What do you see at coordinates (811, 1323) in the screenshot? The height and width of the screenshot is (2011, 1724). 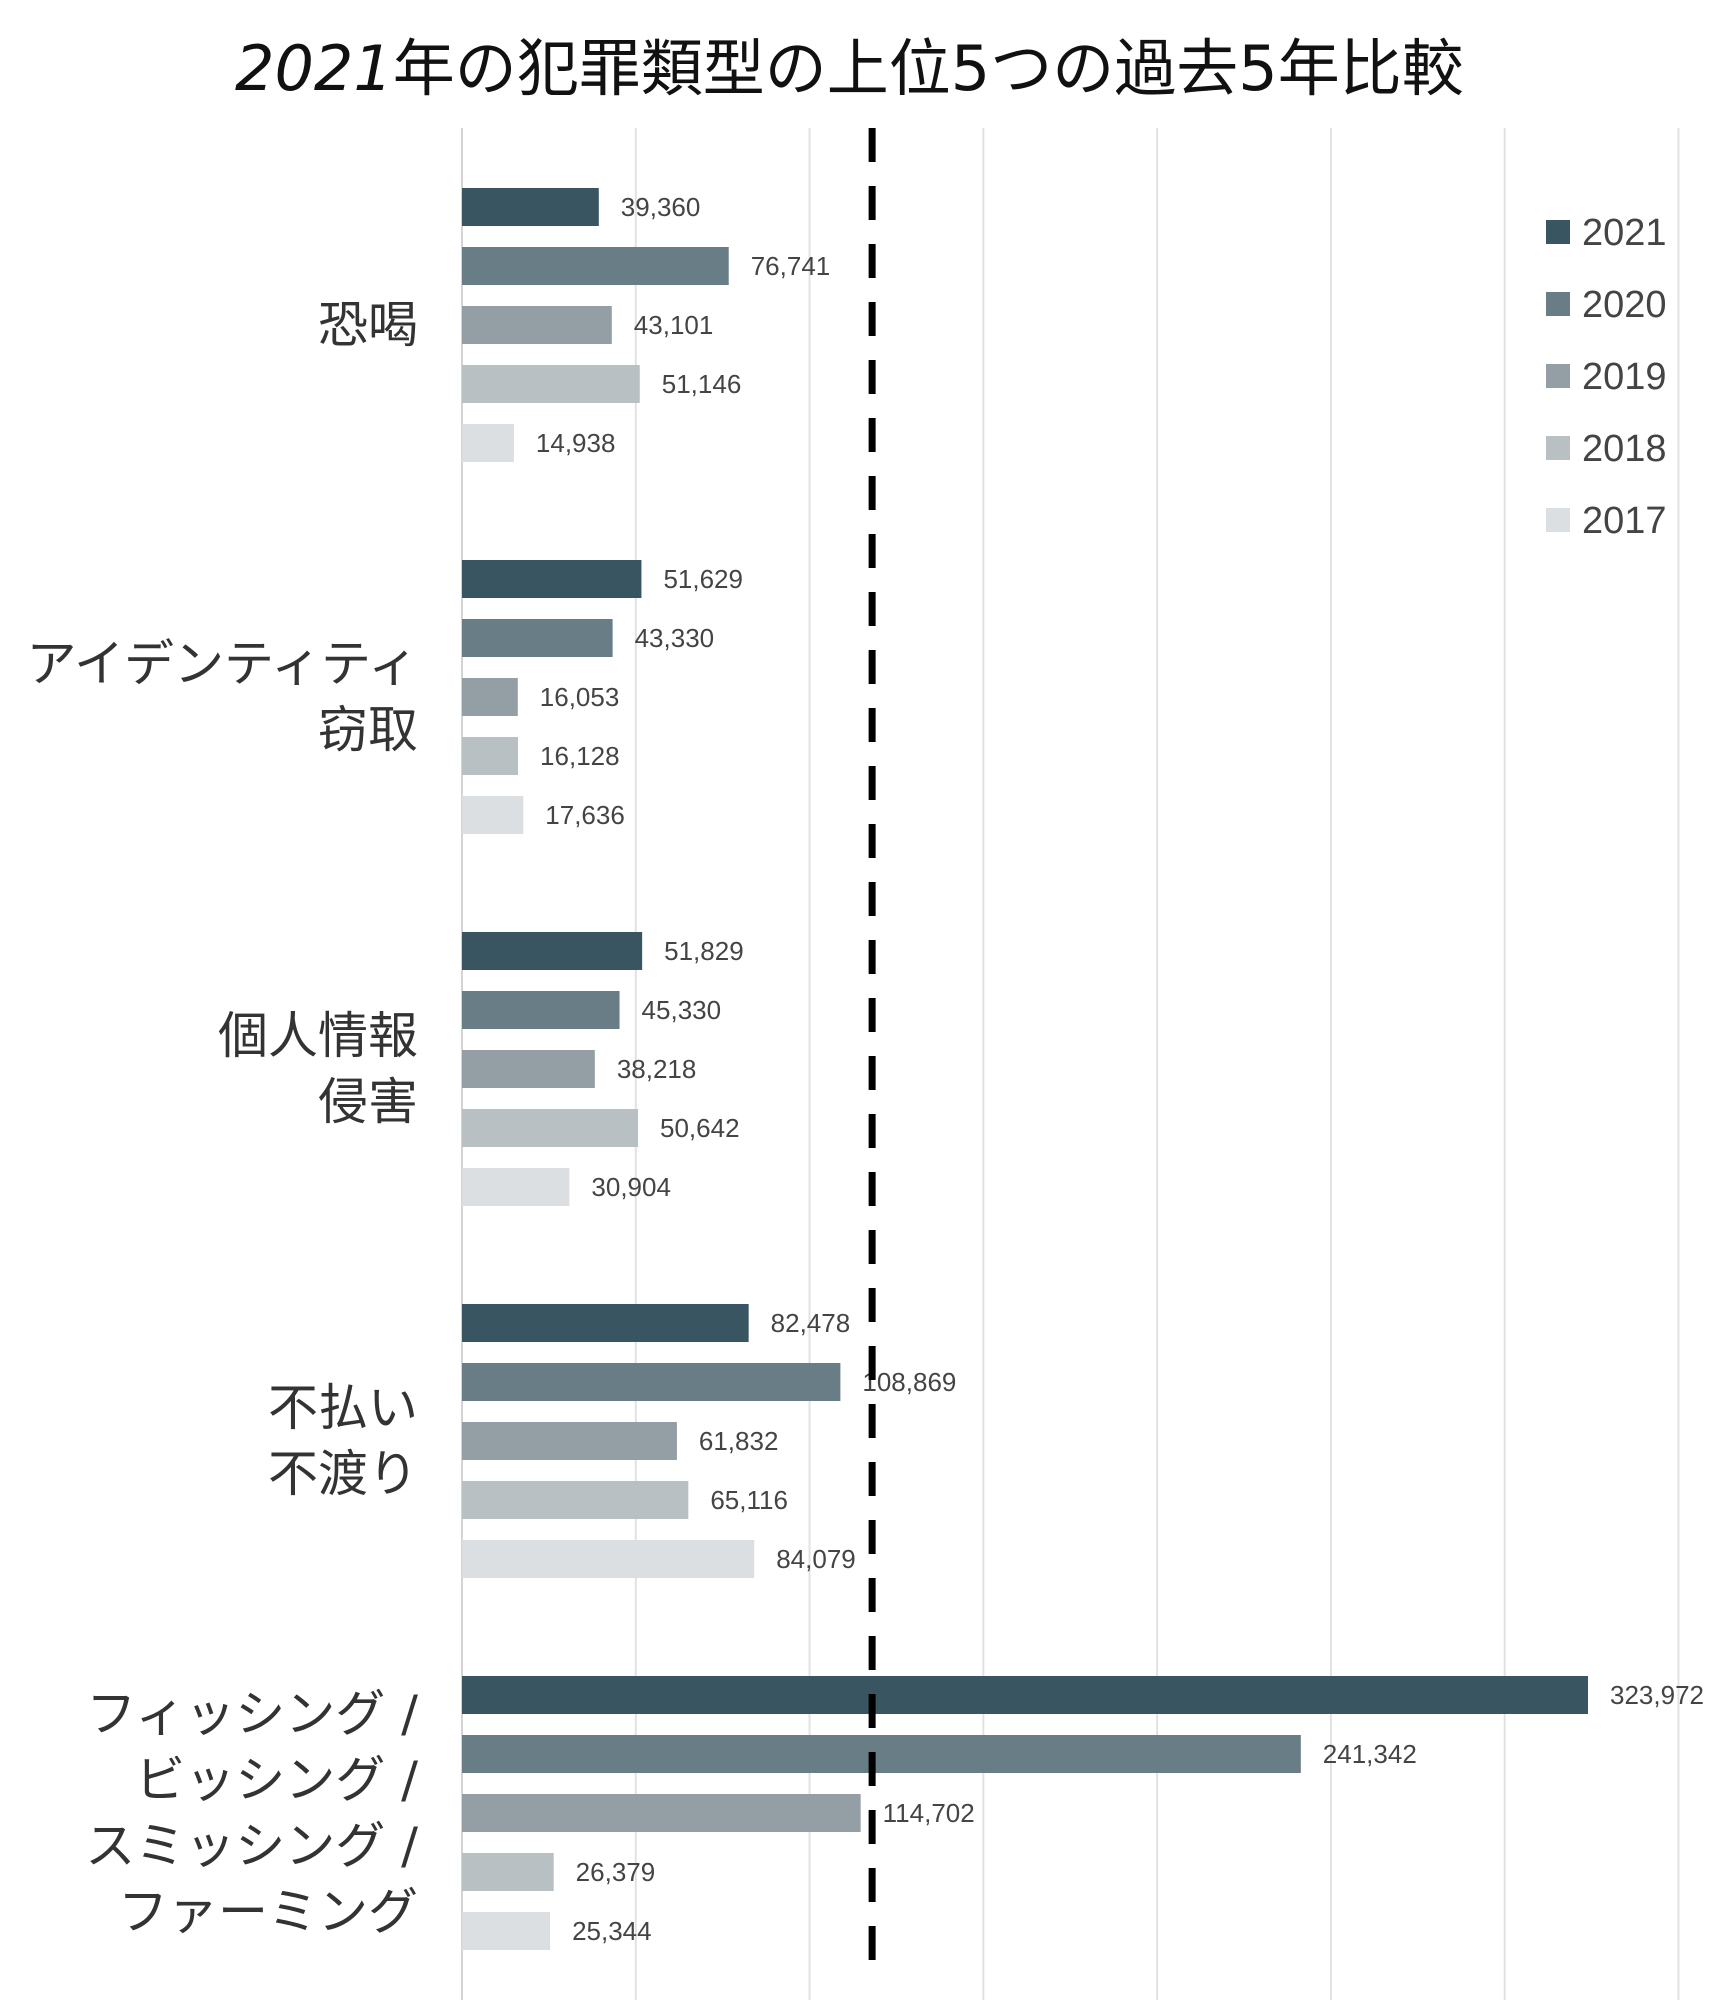 I see `data-label: 82,478` at bounding box center [811, 1323].